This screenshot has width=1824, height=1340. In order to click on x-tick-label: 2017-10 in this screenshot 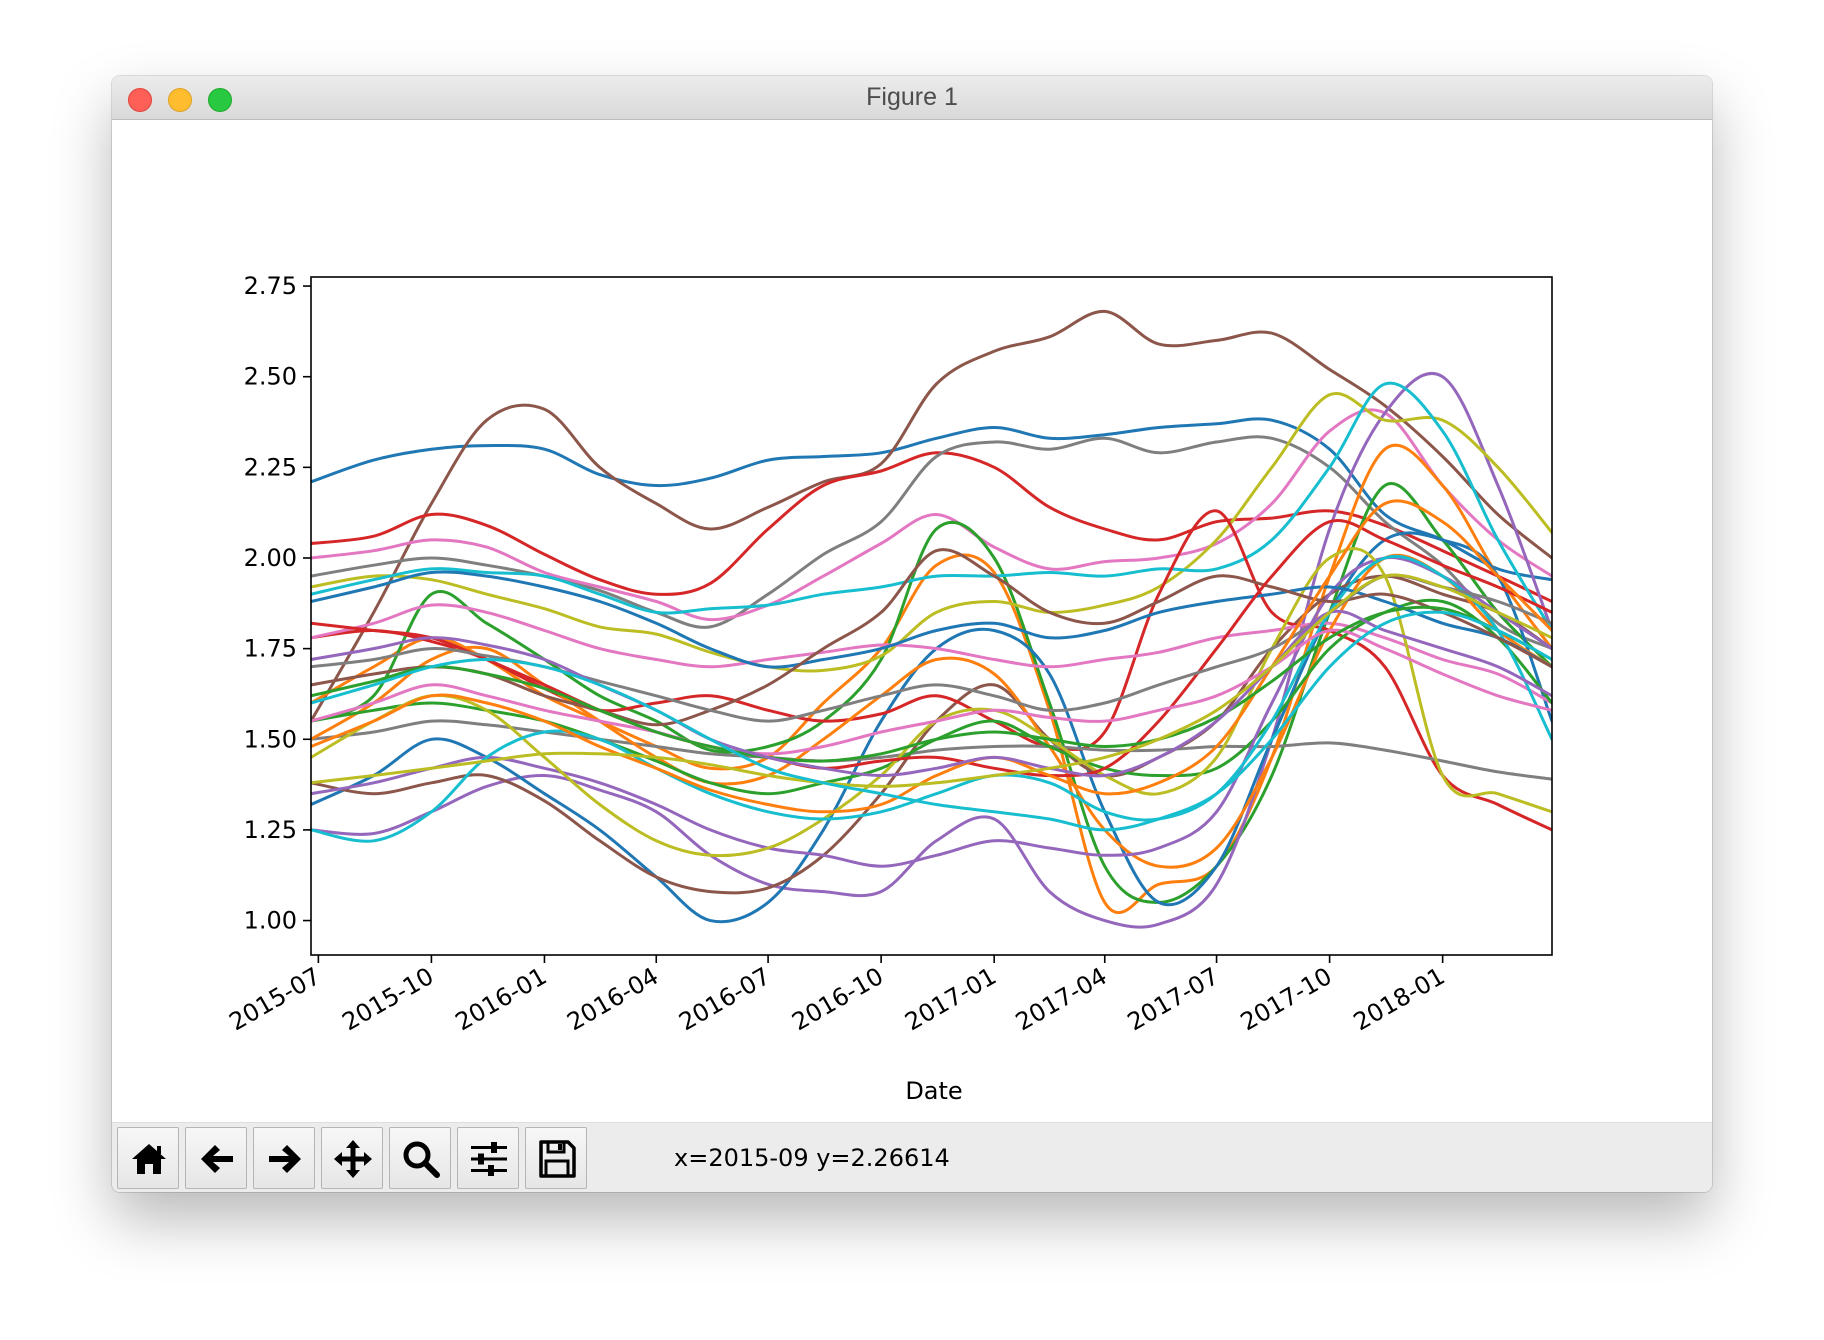, I will do `click(1286, 999)`.